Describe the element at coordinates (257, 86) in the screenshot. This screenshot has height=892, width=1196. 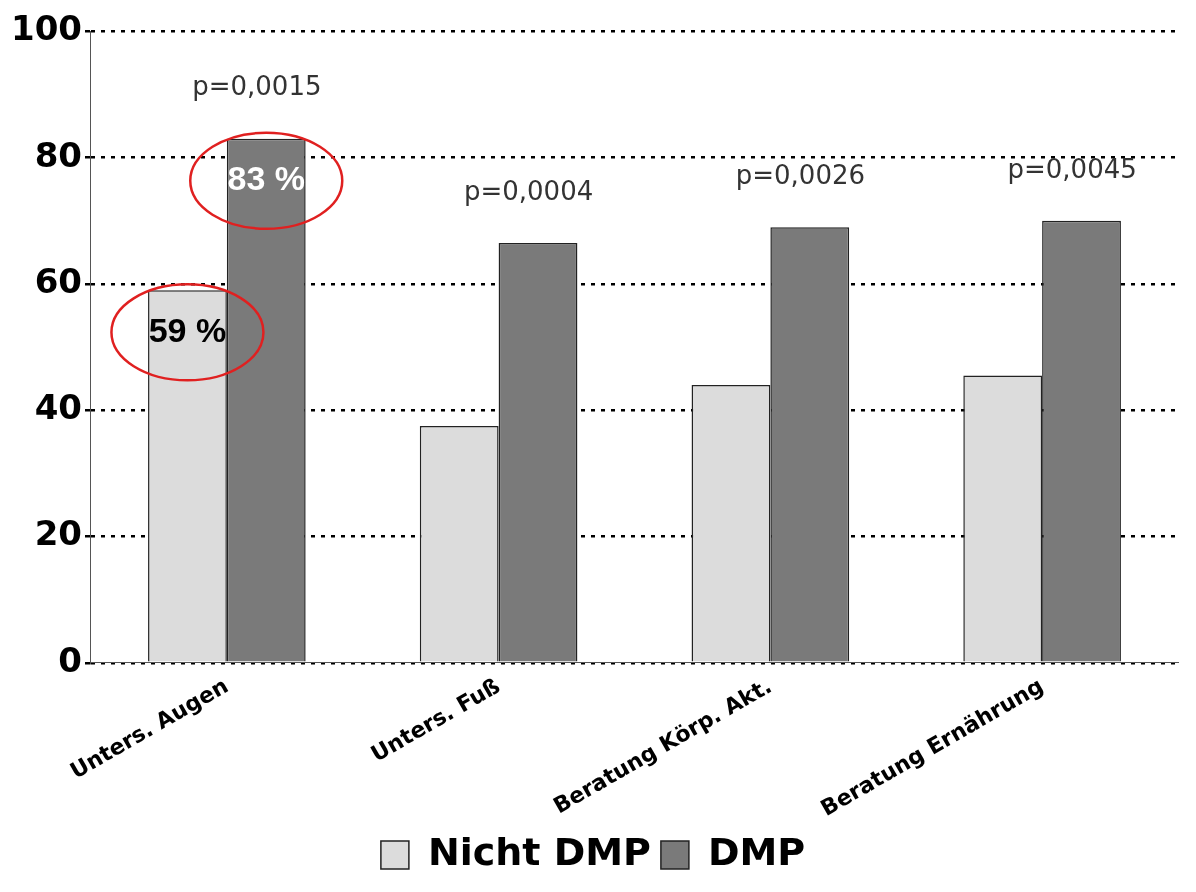
I see `annotation: p=0,0015` at that location.